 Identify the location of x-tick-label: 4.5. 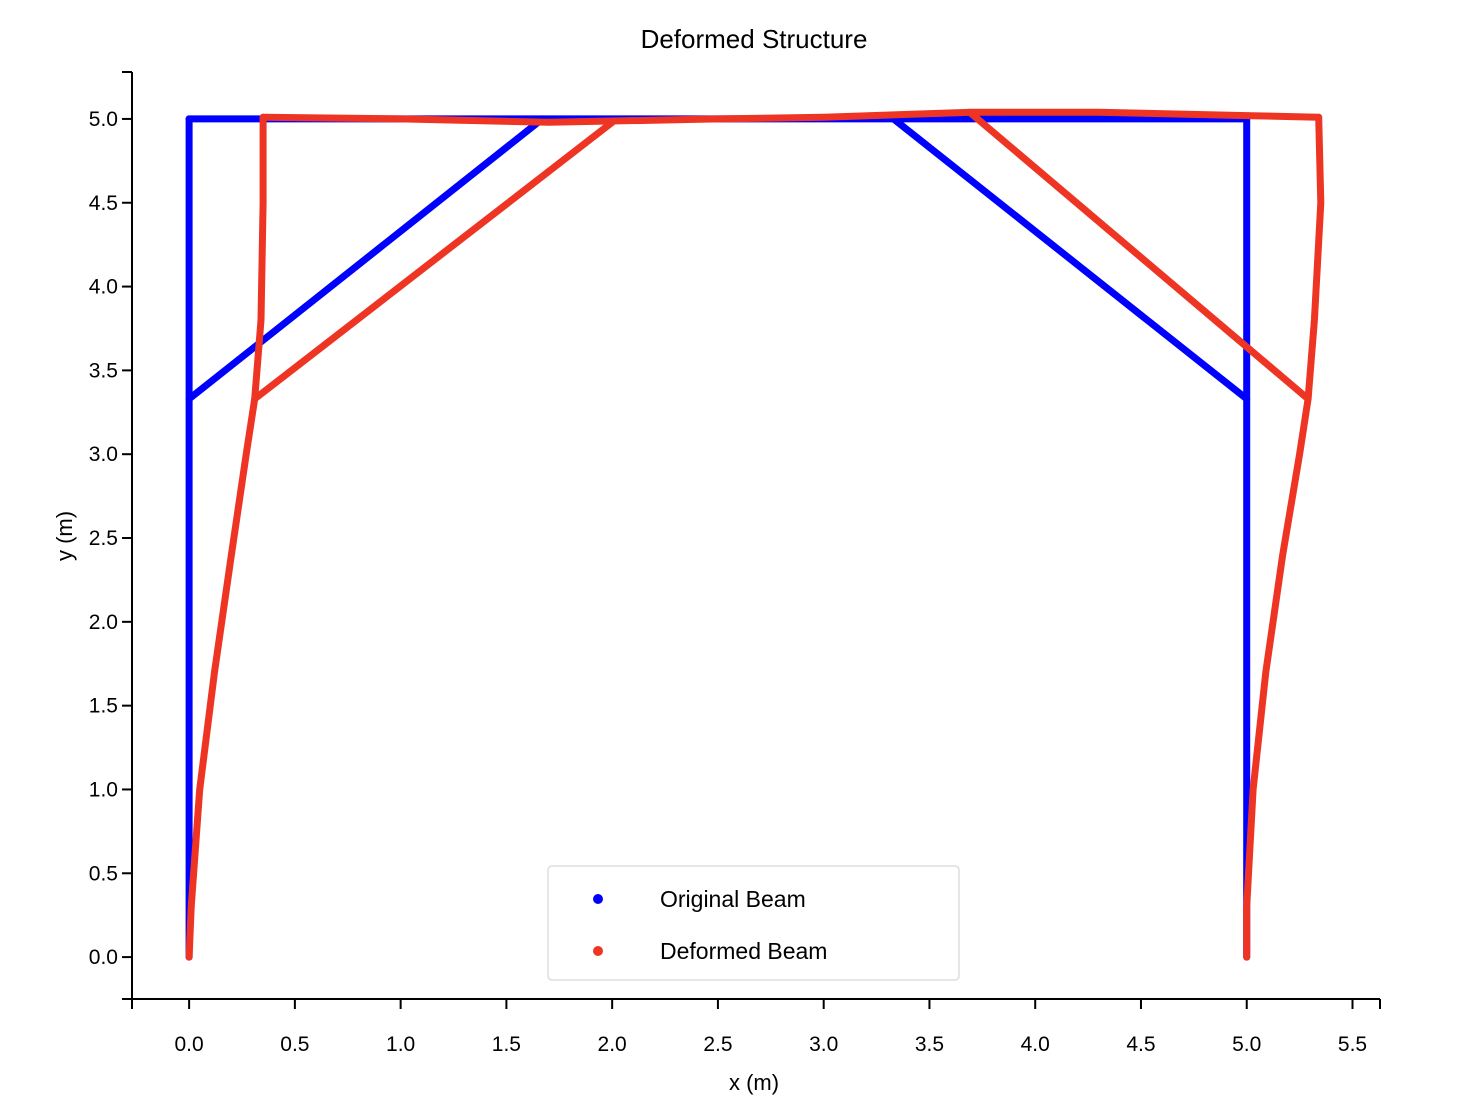
(1140, 1044).